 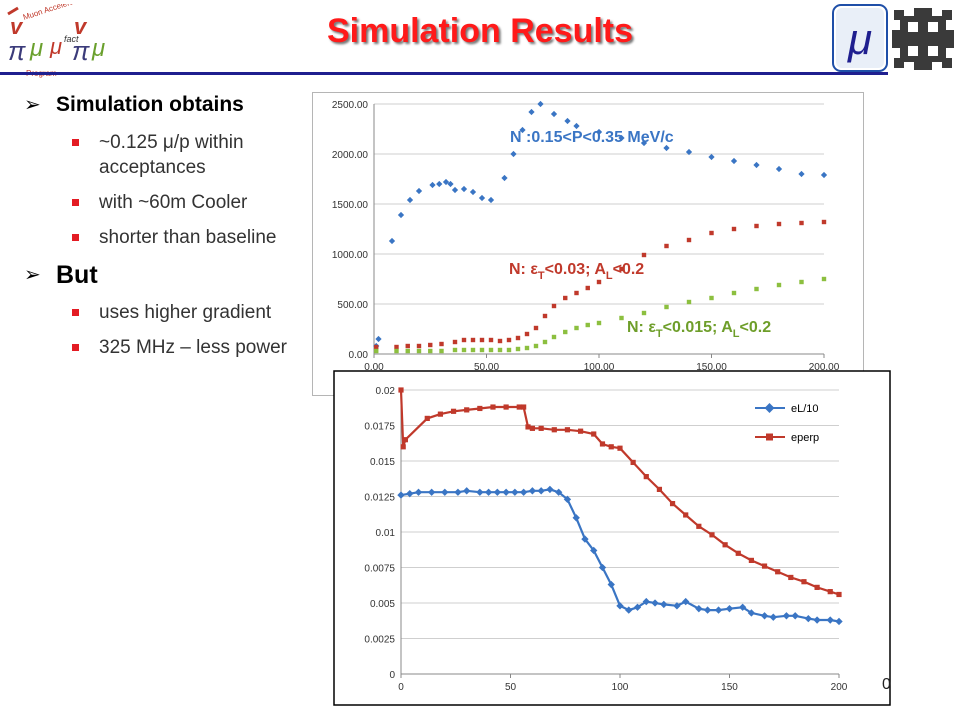 I want to click on x-tick-label: 50, so click(x=511, y=687).